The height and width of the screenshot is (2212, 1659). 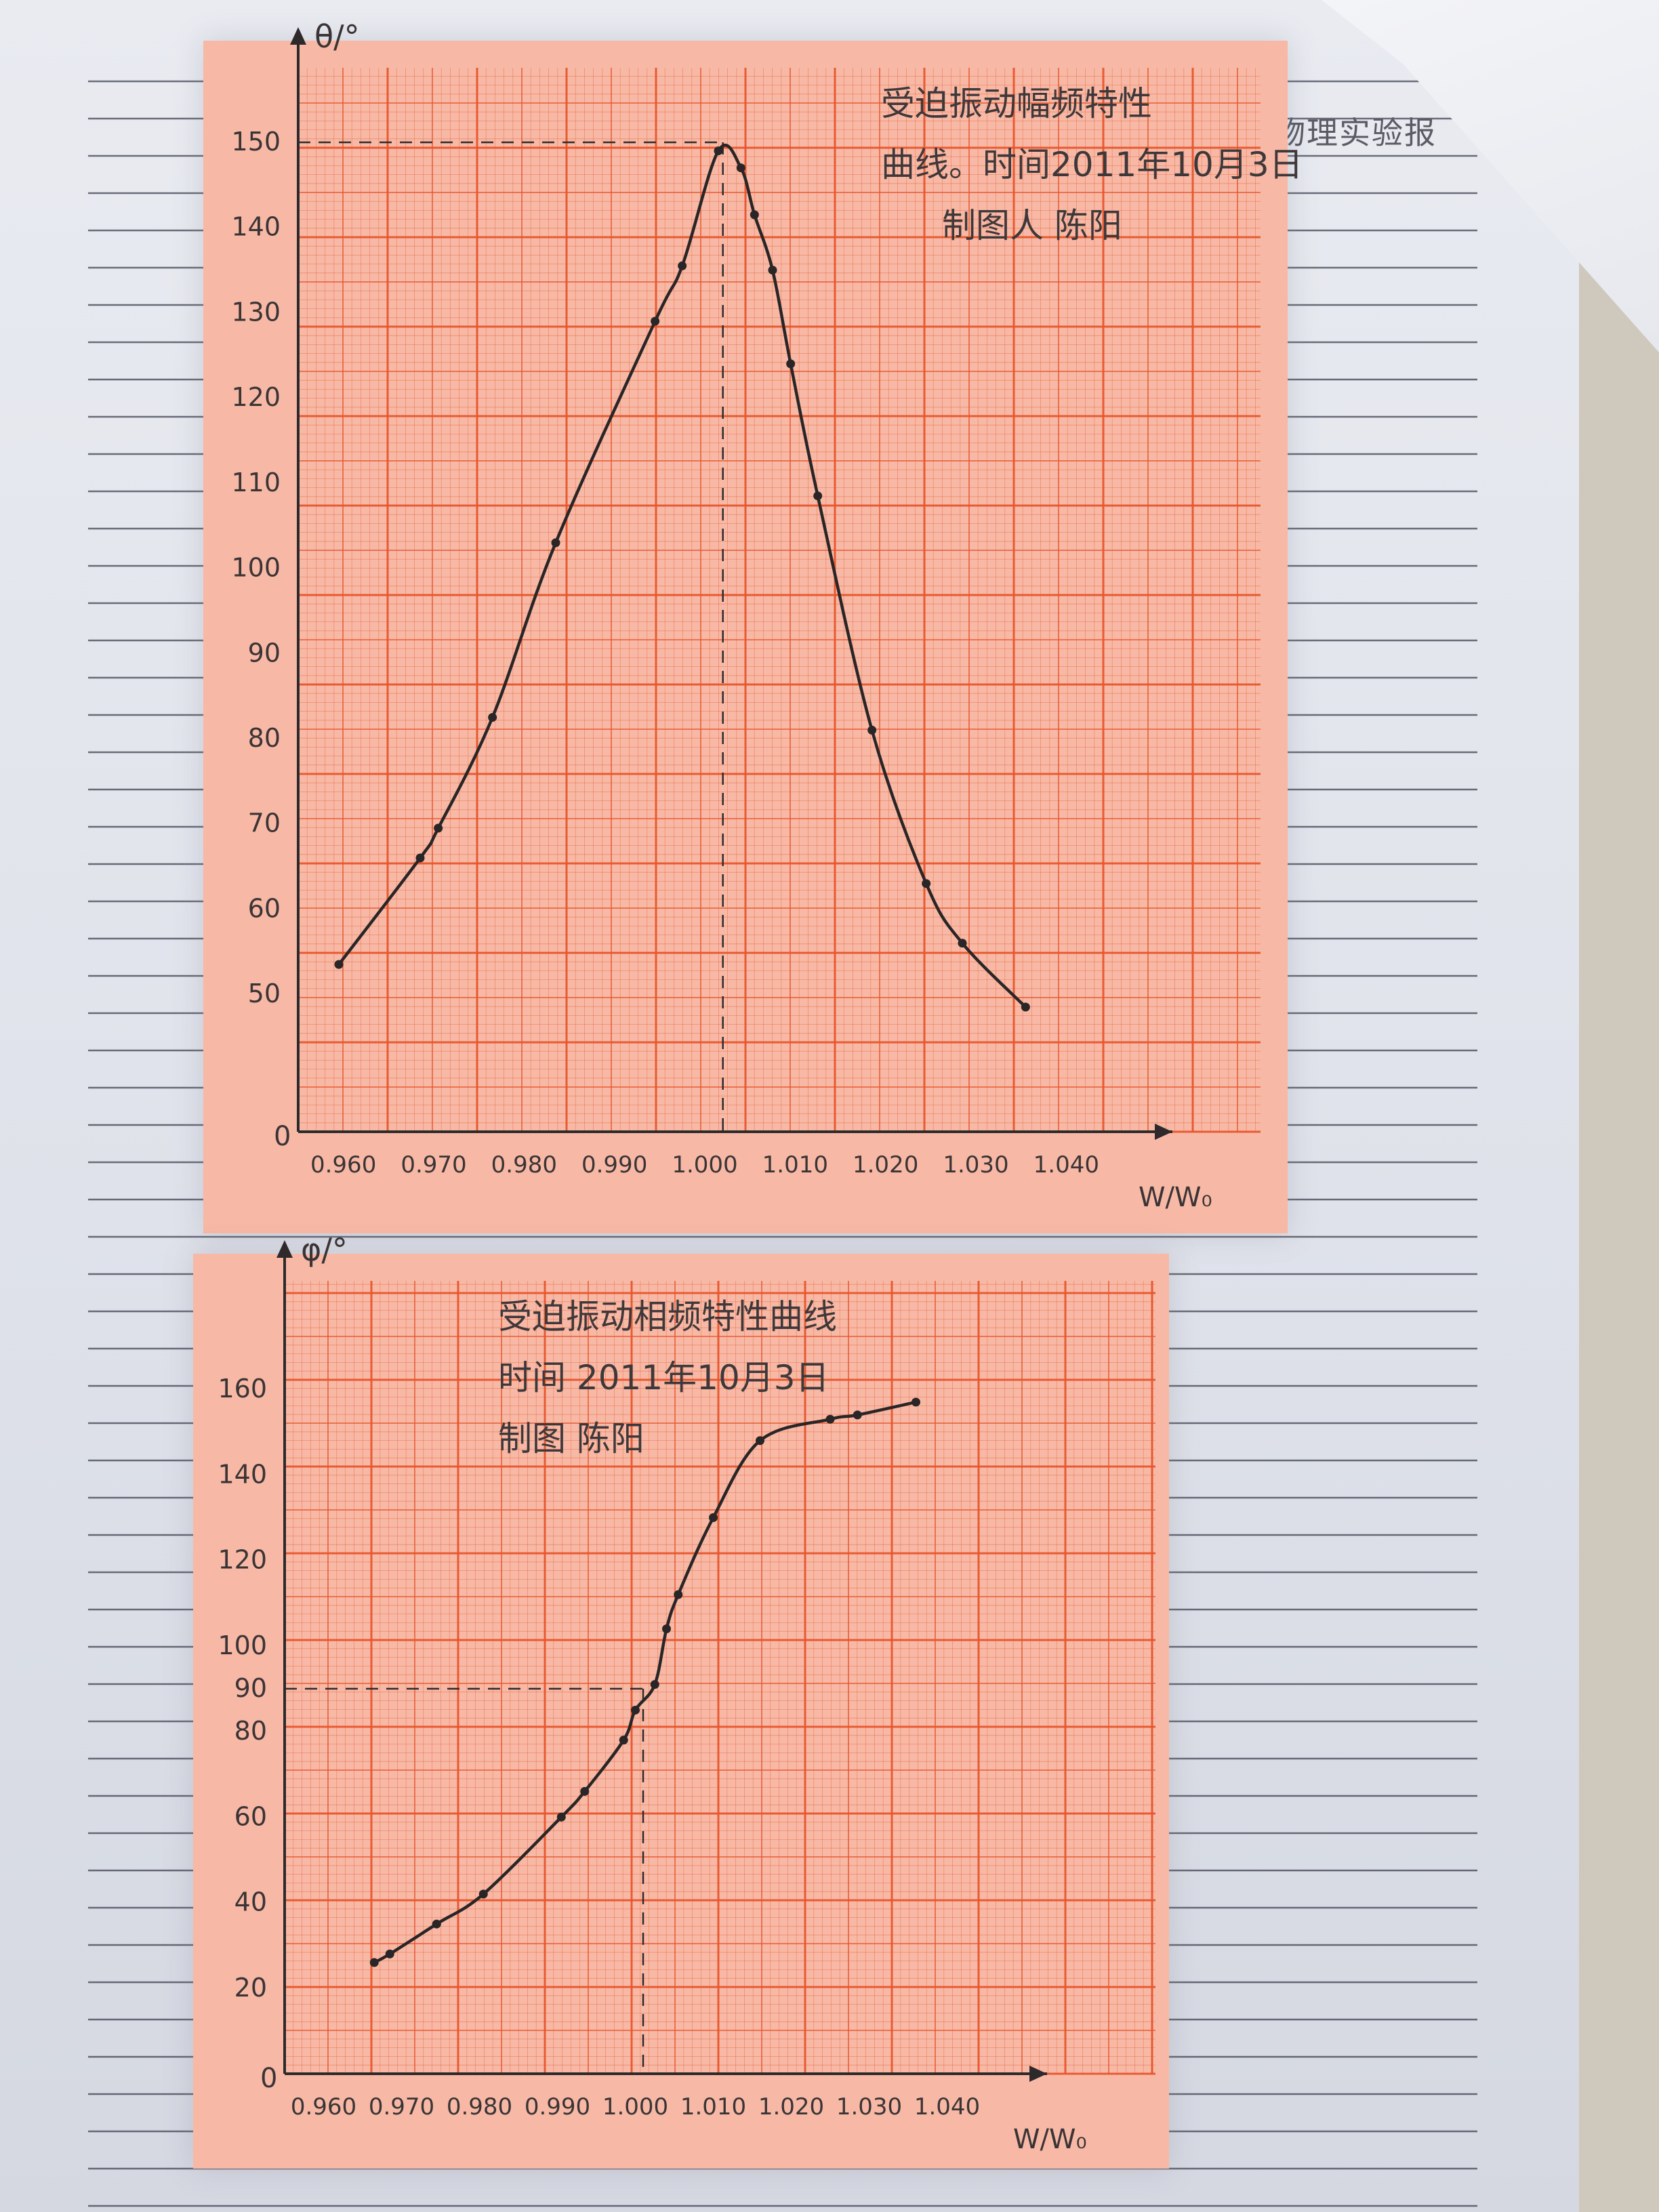 What do you see at coordinates (1355, 133) in the screenshot?
I see `paper-header-text: 物理实验报` at bounding box center [1355, 133].